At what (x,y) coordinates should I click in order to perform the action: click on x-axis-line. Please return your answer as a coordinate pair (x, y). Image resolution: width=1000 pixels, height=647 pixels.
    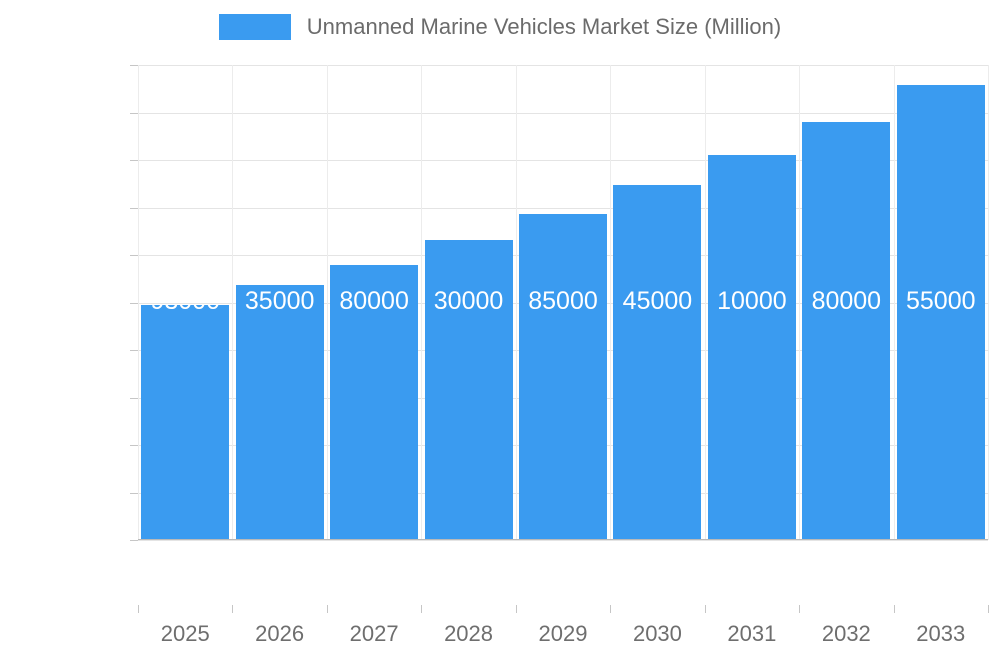
    Looking at the image, I should click on (563, 539).